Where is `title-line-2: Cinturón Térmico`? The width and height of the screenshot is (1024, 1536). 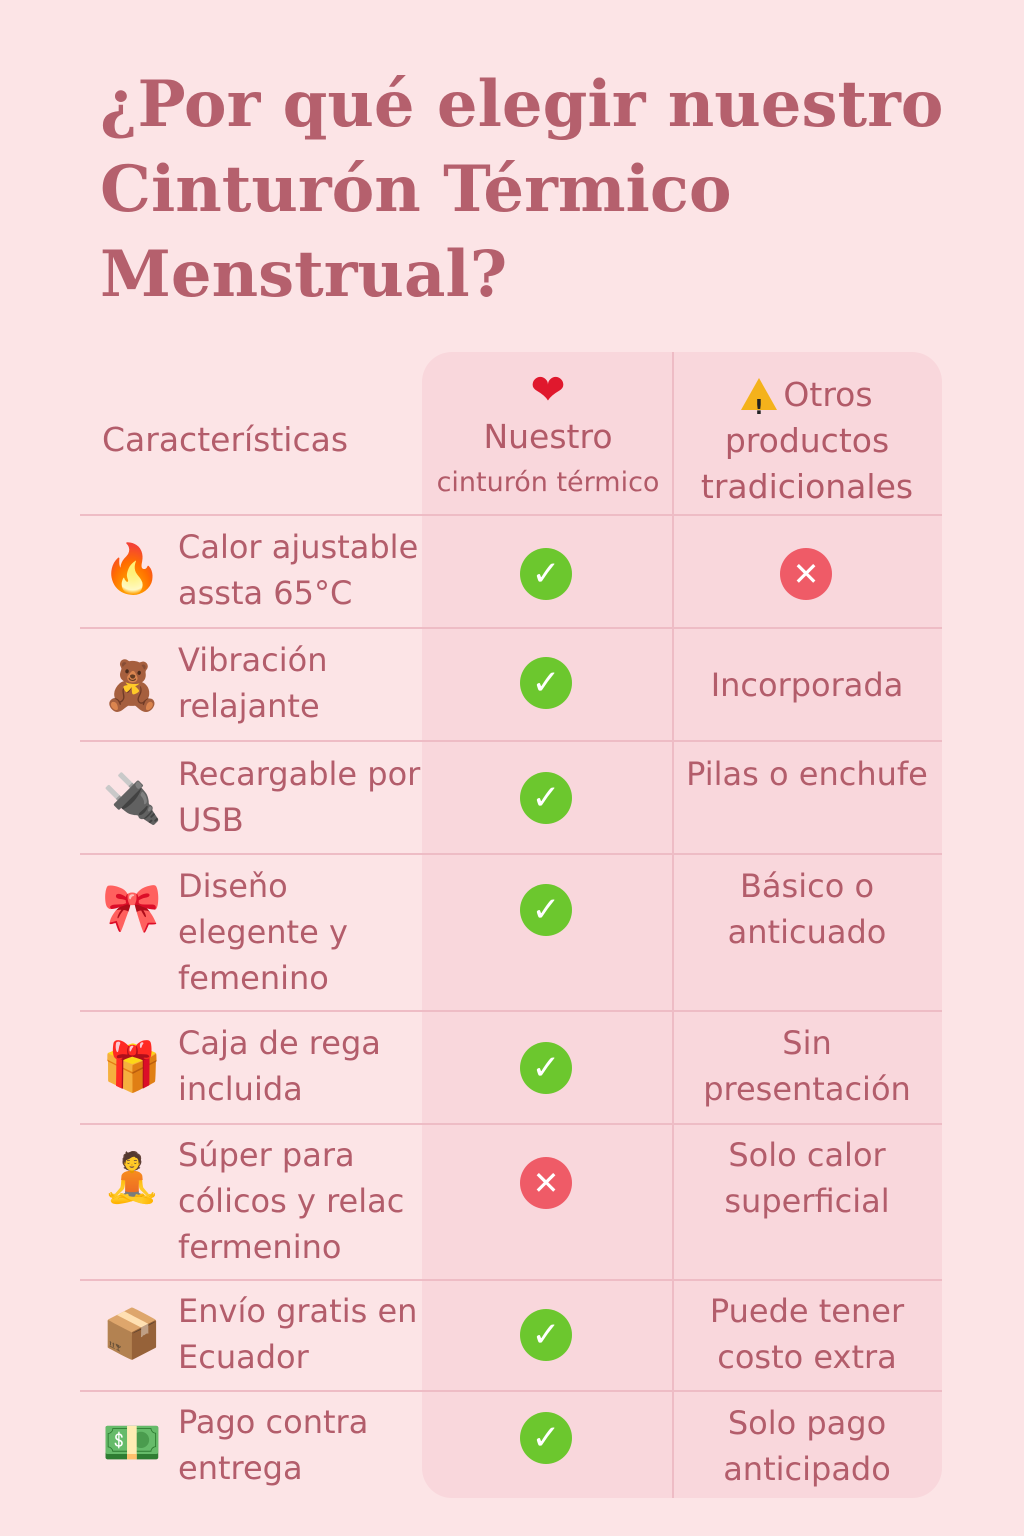
title-line-2: Cinturón Térmico is located at coordinates (416, 189).